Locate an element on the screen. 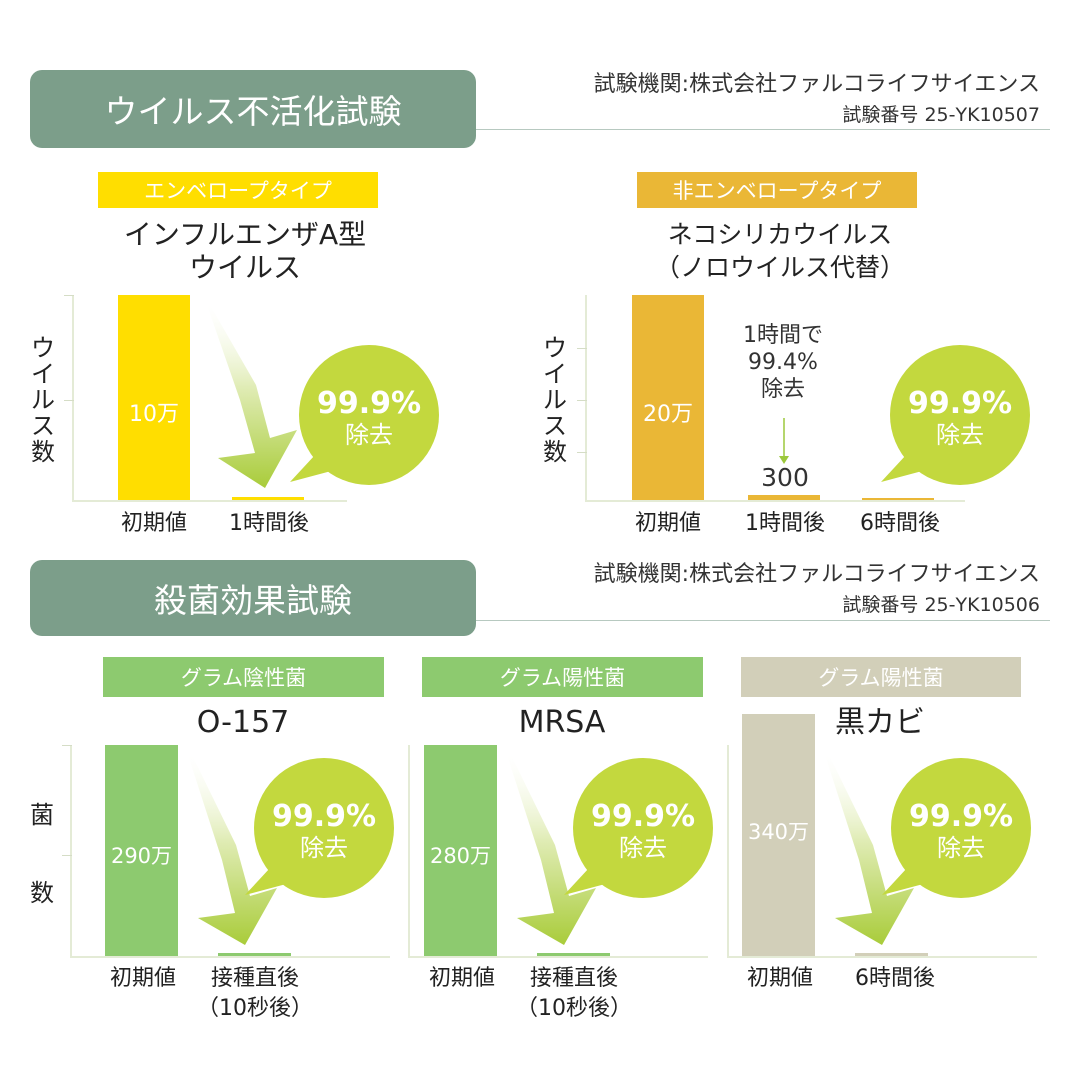 This screenshot has width=1080, height=1080. chart-badge: エンベロープタイプ is located at coordinates (238, 190).